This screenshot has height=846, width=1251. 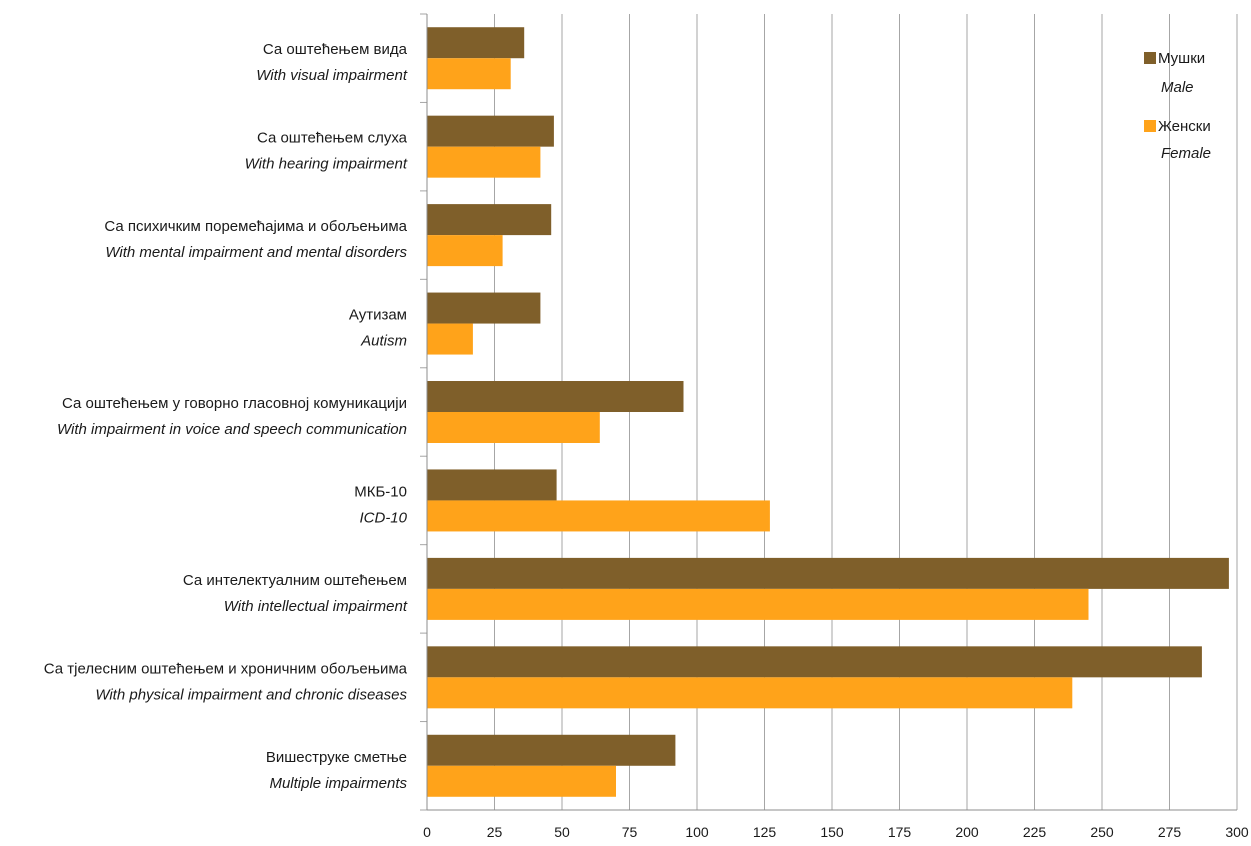 I want to click on legend-swatch-male, so click(x=1150, y=58).